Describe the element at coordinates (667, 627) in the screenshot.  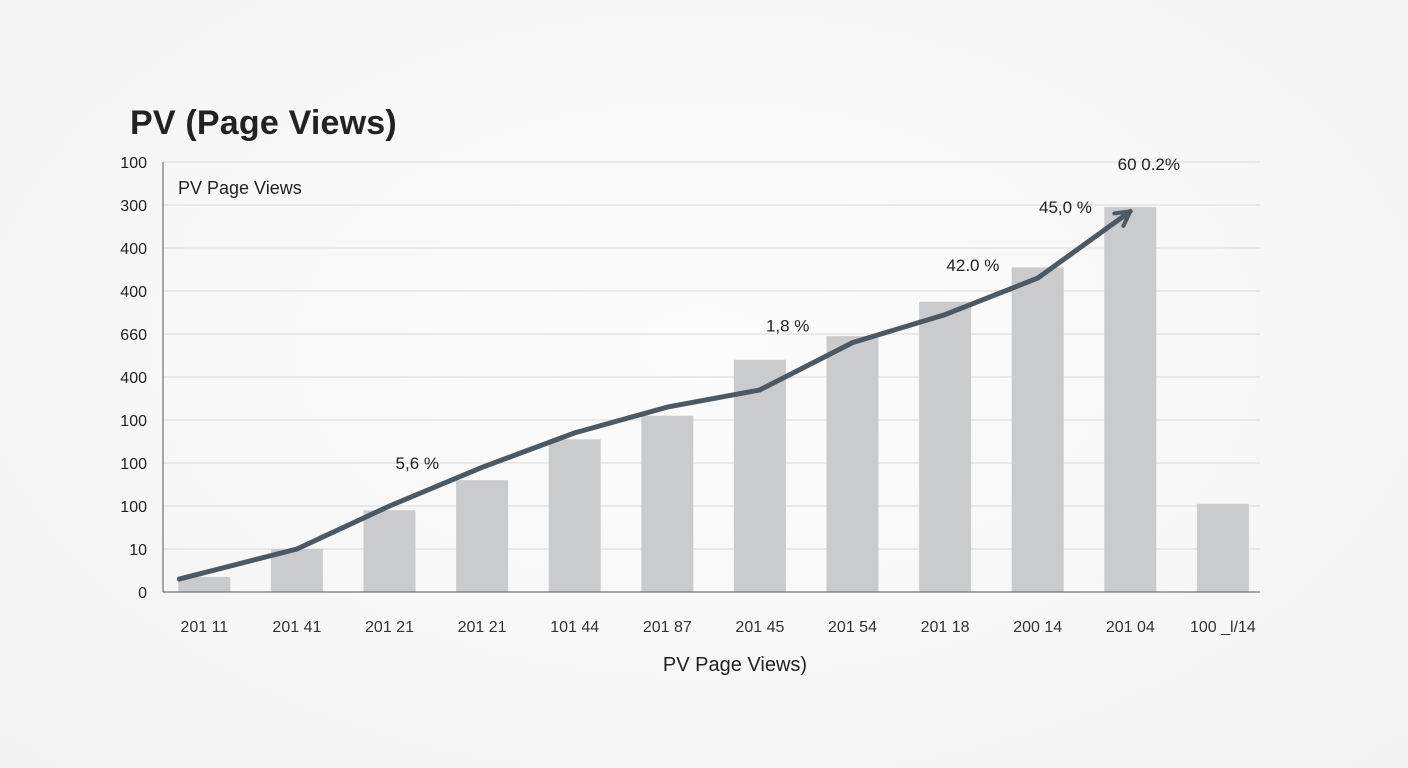
I see `x-tick-label: 201 87` at that location.